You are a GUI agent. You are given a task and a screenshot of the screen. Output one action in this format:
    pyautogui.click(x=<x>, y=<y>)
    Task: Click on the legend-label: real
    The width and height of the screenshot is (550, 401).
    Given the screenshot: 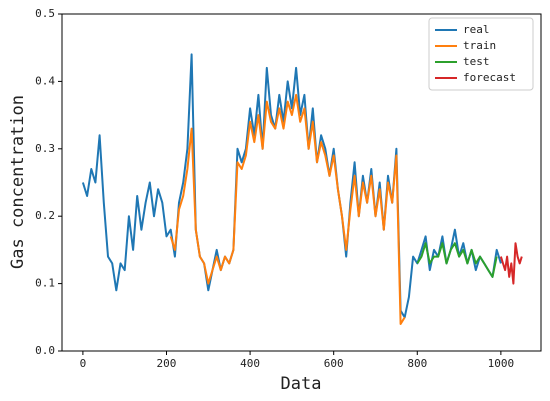 What is the action you would take?
    pyautogui.click(x=476, y=29)
    